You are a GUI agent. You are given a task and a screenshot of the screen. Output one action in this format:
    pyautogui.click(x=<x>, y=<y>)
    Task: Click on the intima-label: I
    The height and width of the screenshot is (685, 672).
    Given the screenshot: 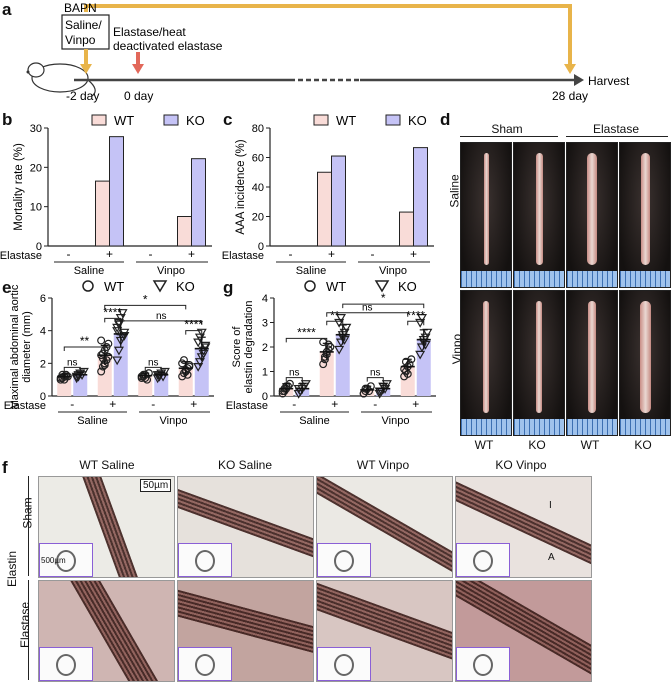 What is the action you would take?
    pyautogui.click(x=550, y=505)
    